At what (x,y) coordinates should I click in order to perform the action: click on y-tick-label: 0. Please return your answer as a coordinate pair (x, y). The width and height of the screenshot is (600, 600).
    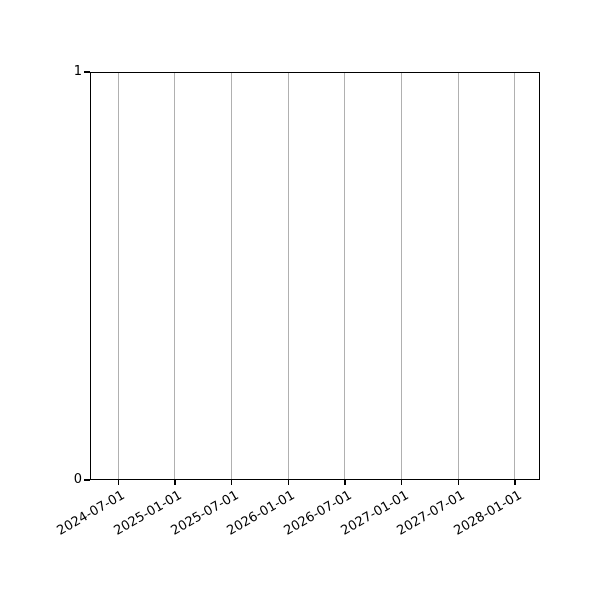
    Looking at the image, I should click on (77, 479).